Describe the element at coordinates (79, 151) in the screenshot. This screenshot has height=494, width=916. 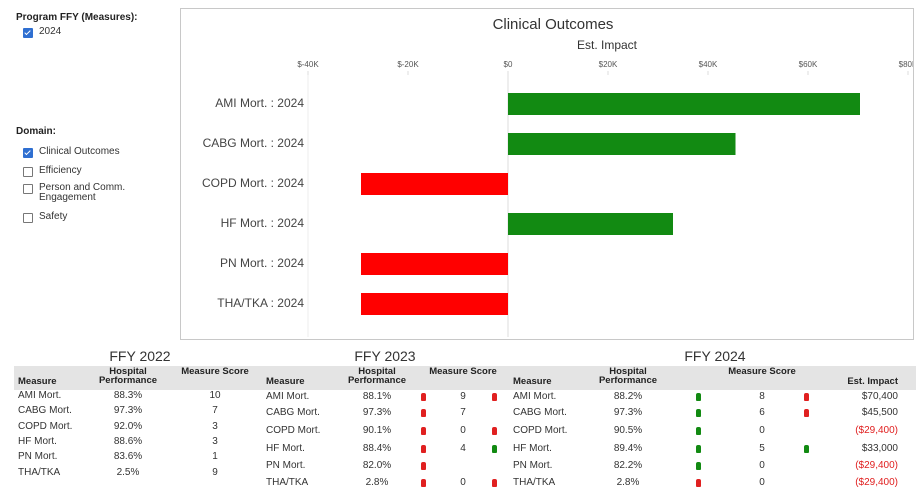
I see `checkbox-label: Clinical Outcomes` at that location.